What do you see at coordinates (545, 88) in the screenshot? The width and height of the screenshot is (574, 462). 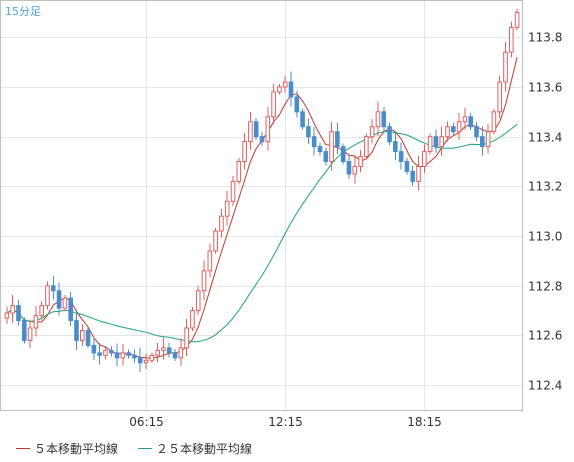 I see `y-tick-label: 113.6` at bounding box center [545, 88].